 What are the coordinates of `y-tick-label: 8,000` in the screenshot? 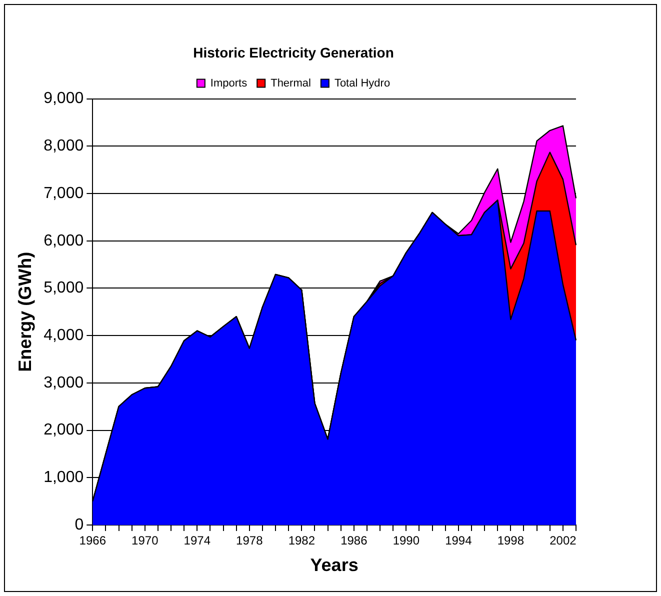 It's located at (64, 146).